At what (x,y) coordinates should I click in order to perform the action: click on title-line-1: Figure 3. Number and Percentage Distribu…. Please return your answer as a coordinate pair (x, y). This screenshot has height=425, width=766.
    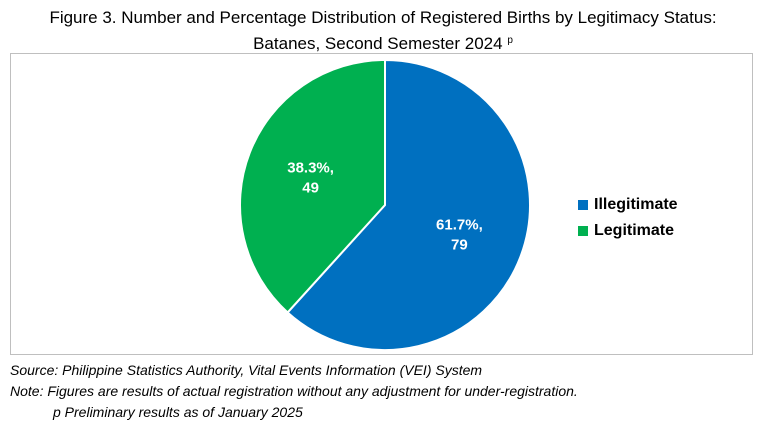
    Looking at the image, I should click on (383, 17).